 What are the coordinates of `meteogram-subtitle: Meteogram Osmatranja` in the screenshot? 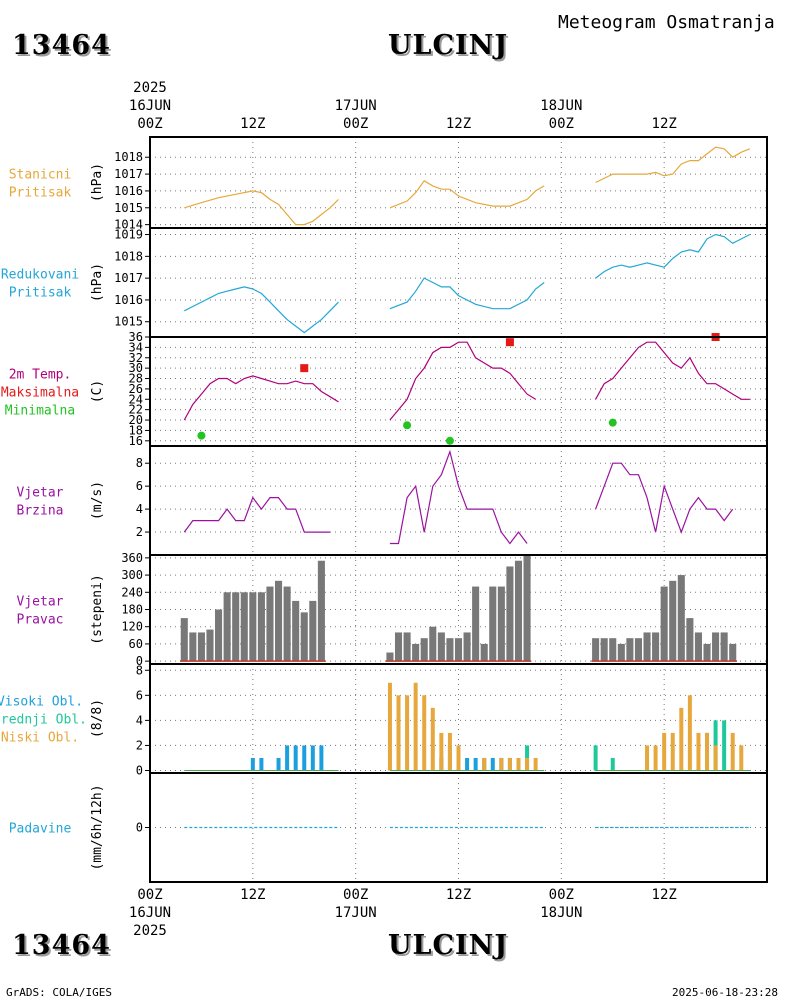 It's located at (666, 22).